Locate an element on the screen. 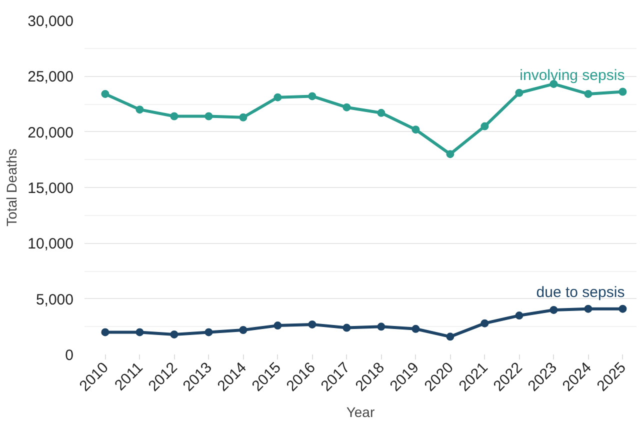  series-label: due to sepsis is located at coordinates (580, 292).